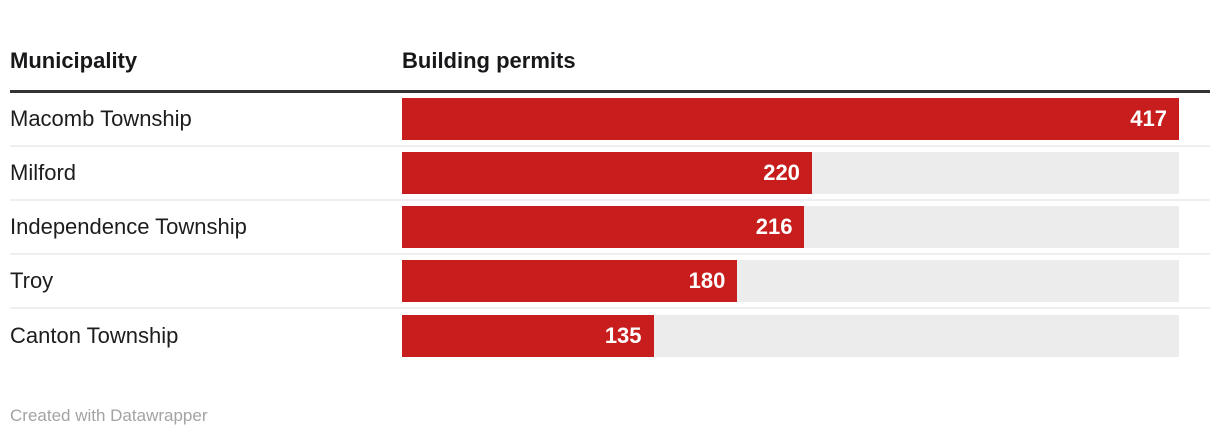 The image size is (1220, 440). I want to click on bar-cell: 220, so click(806, 173).